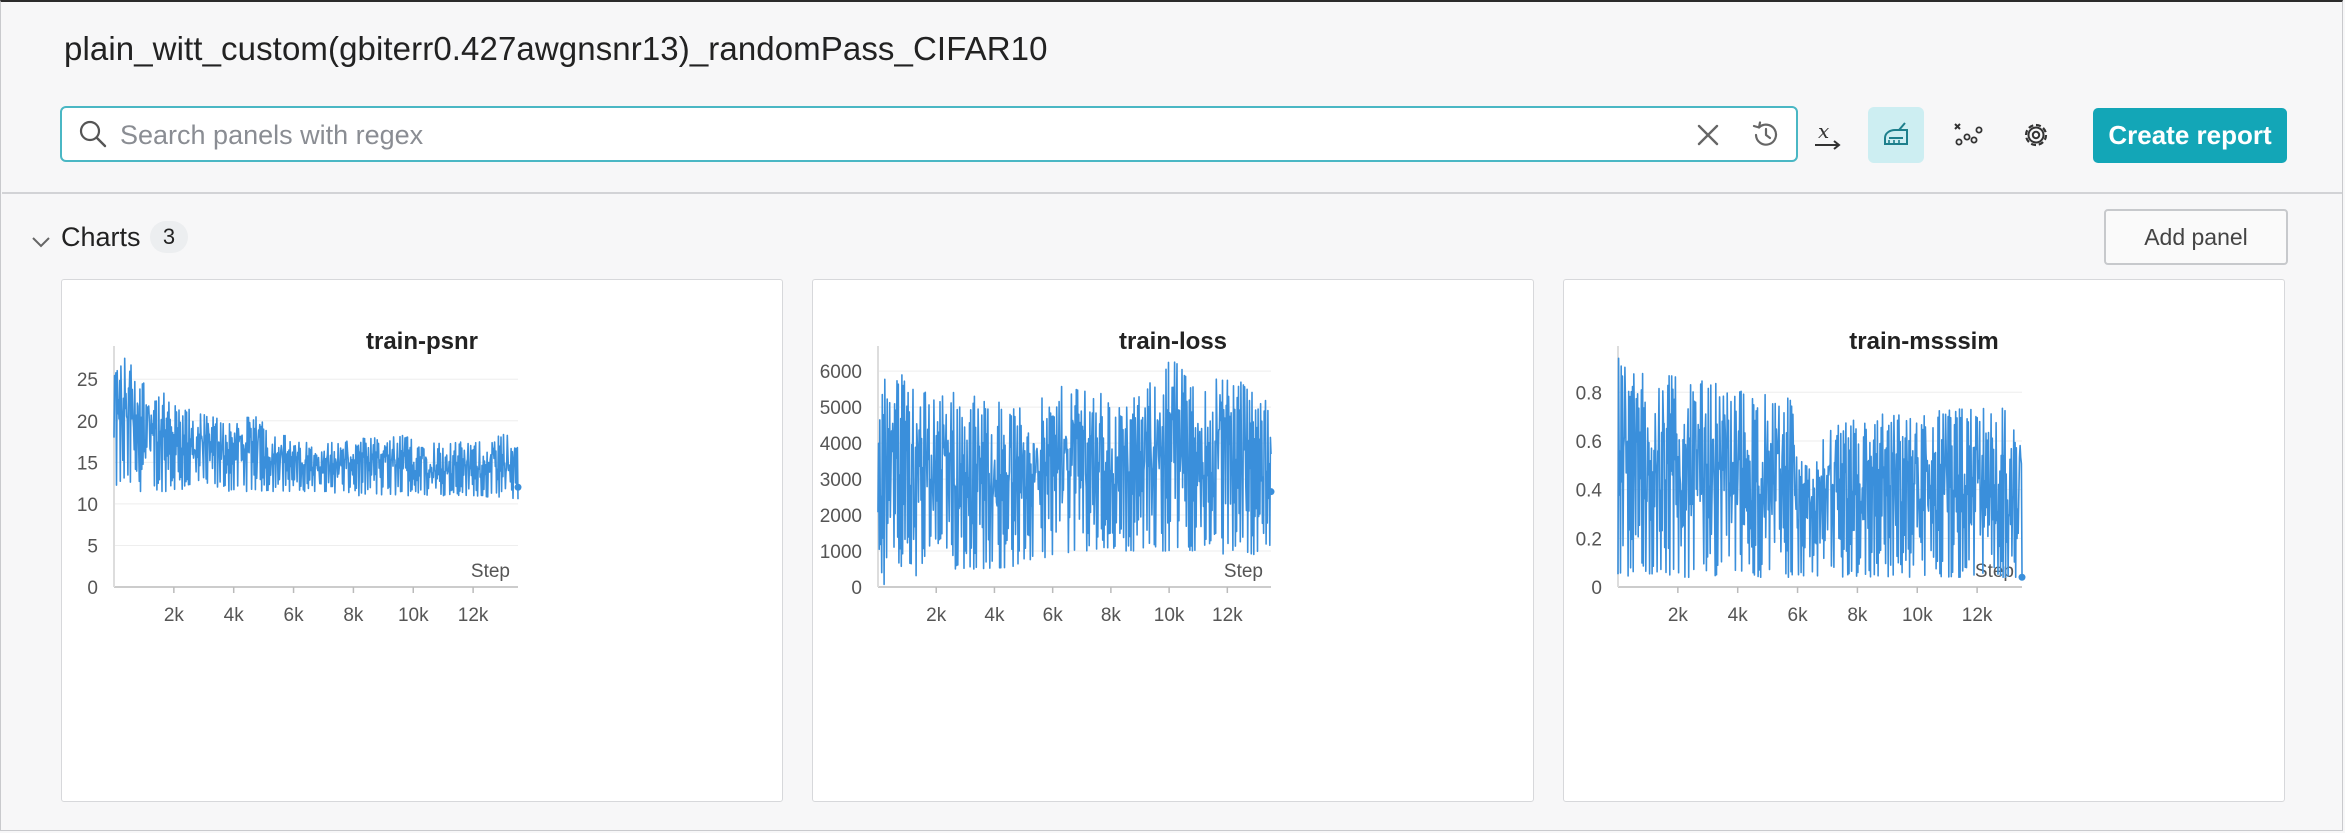 The height and width of the screenshot is (833, 2345). Describe the element at coordinates (841, 444) in the screenshot. I see `y-tick-label: 4000` at that location.